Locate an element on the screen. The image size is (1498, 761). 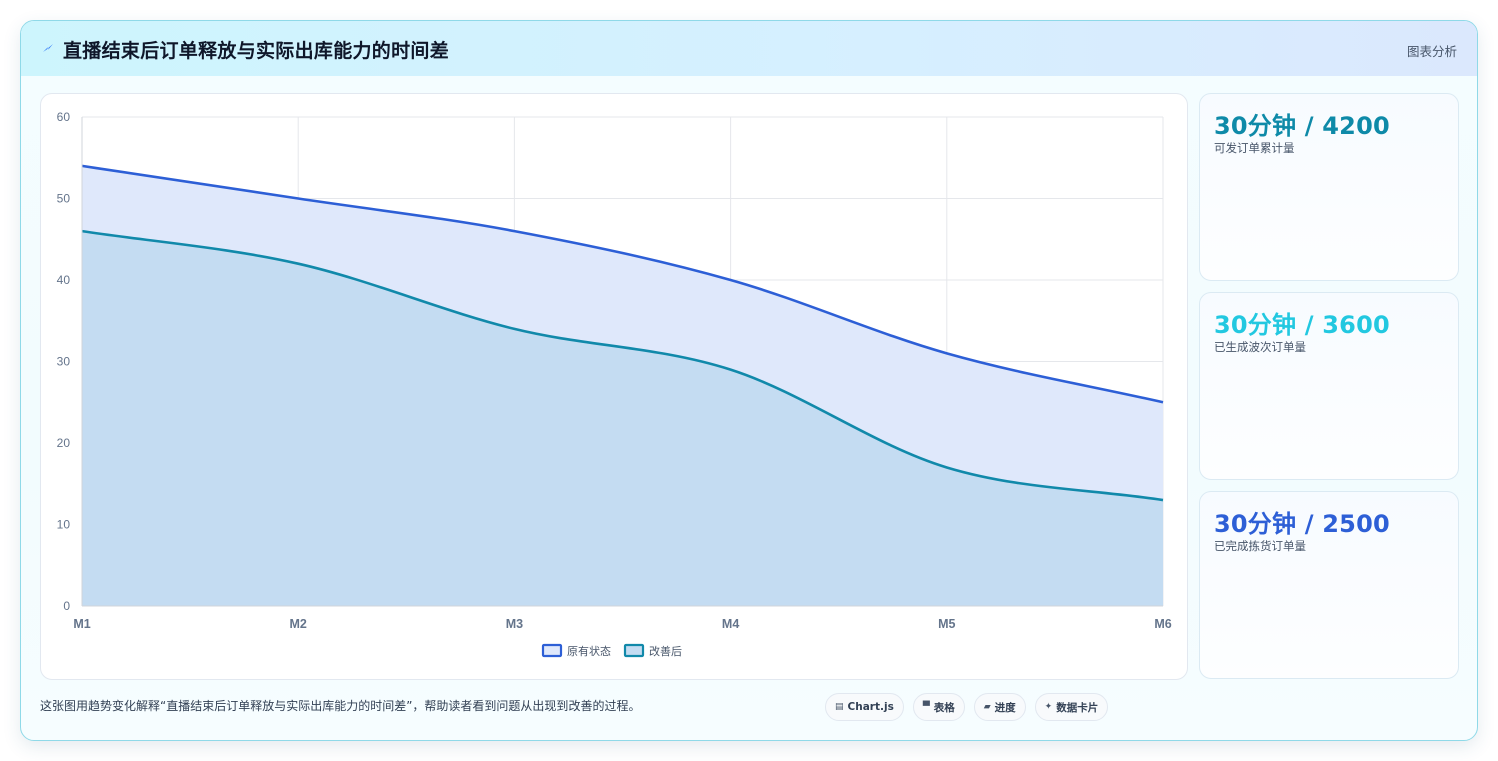
x-tick-label: M2 is located at coordinates (298, 624).